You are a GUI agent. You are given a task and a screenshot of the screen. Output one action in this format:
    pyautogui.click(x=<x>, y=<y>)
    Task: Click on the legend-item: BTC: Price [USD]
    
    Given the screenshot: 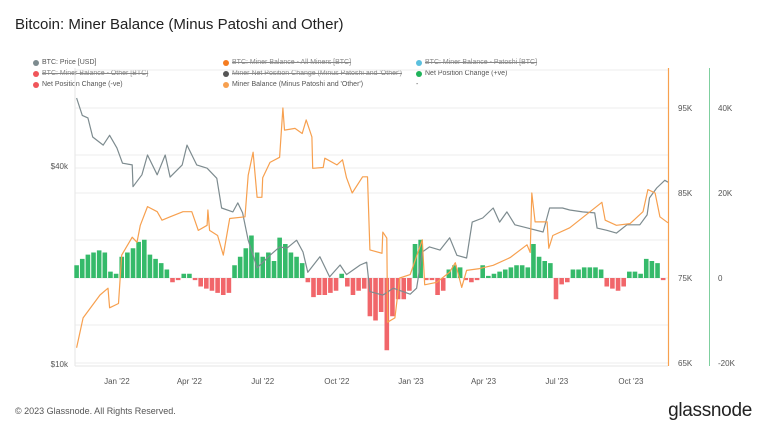 What is the action you would take?
    pyautogui.click(x=64, y=62)
    